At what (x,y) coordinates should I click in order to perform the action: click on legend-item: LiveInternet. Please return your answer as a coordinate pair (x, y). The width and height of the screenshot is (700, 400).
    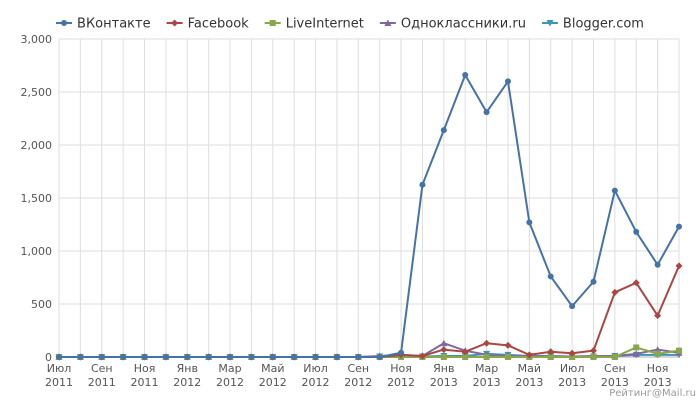
    Looking at the image, I should click on (314, 24).